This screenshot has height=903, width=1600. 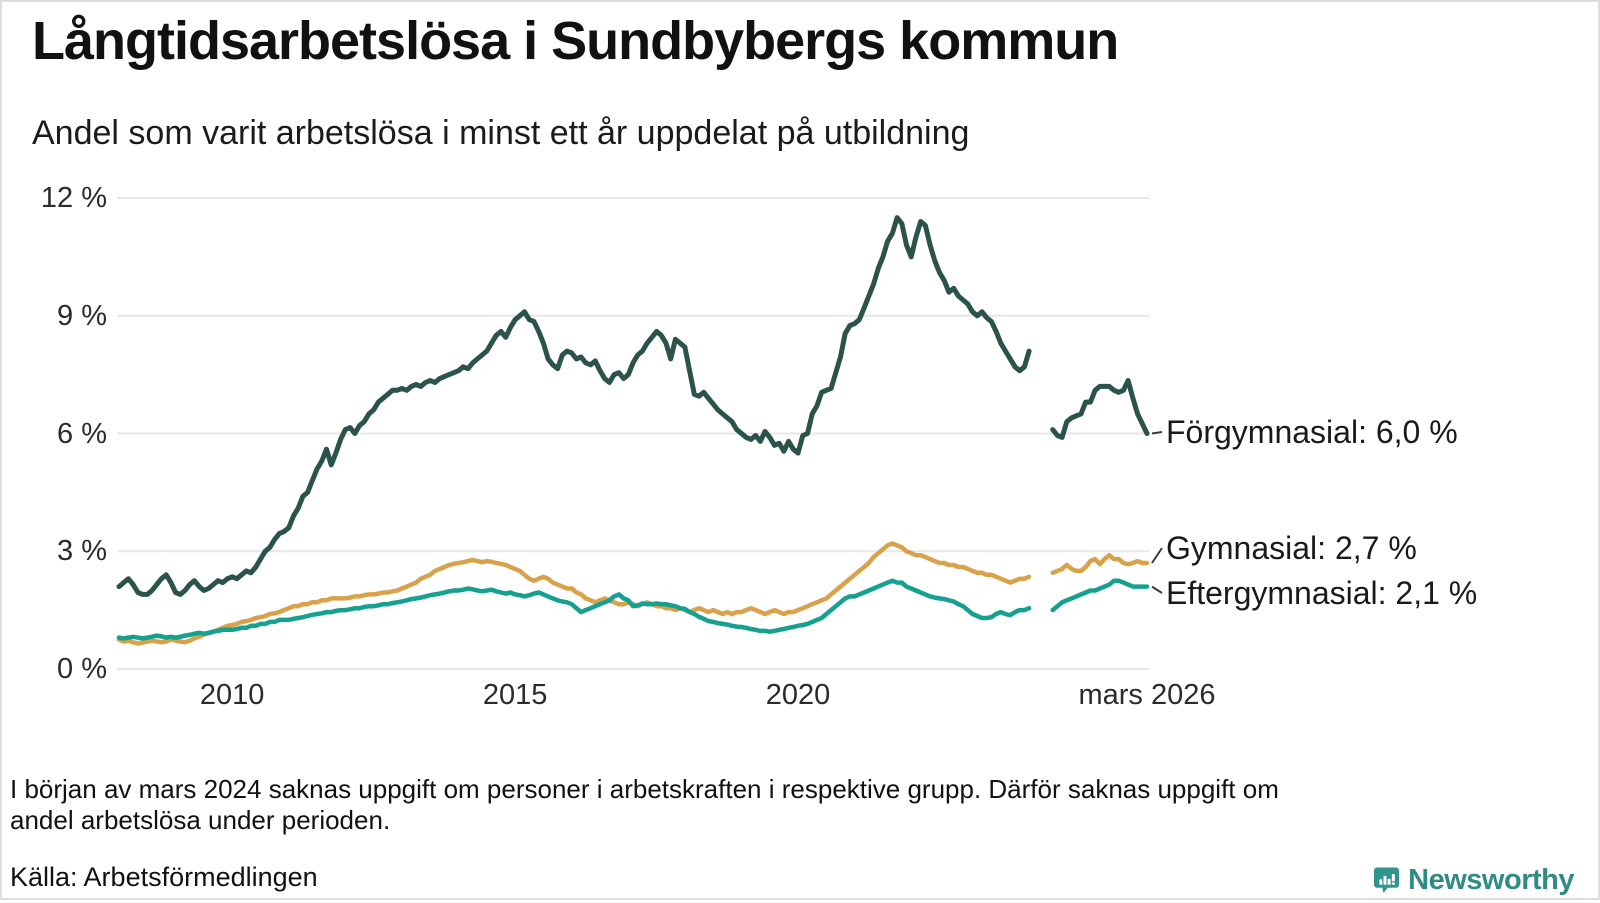 I want to click on series-line-gymnasial, so click(x=633, y=593).